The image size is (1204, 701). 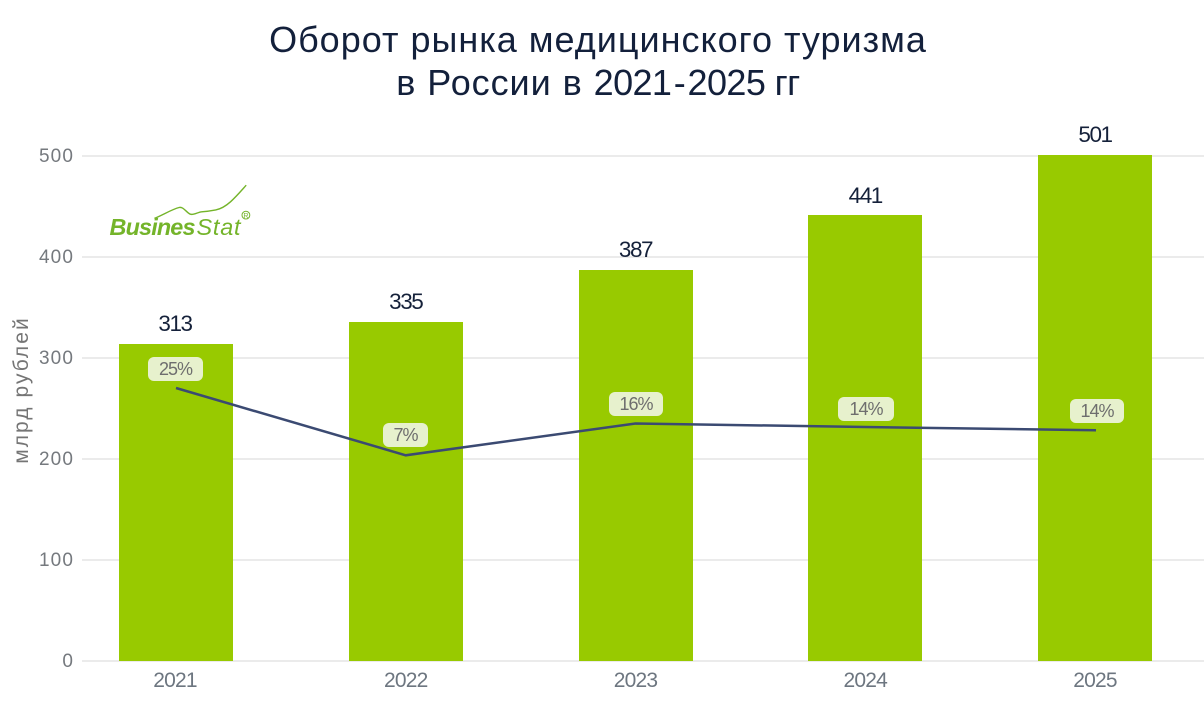 What do you see at coordinates (153, 227) in the screenshot?
I see `svg-text: Busines` at bounding box center [153, 227].